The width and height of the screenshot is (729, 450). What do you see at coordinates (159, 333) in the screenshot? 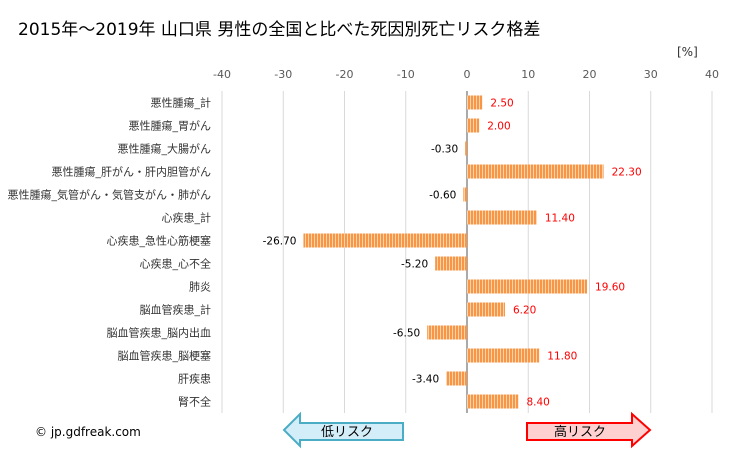
I see `category-label: 脳血管疾患_脳内出血` at bounding box center [159, 333].